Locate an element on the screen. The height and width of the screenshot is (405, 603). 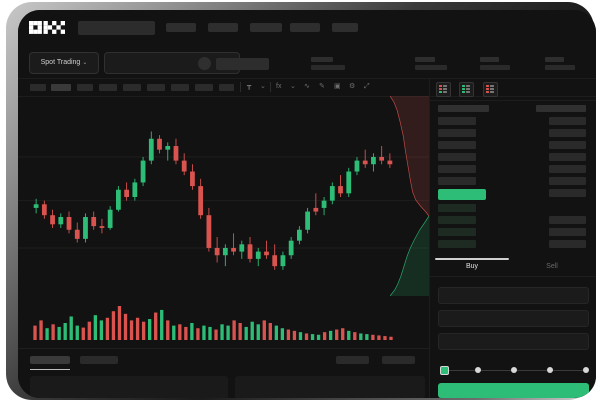
volume-chart is located at coordinates (223, 324).